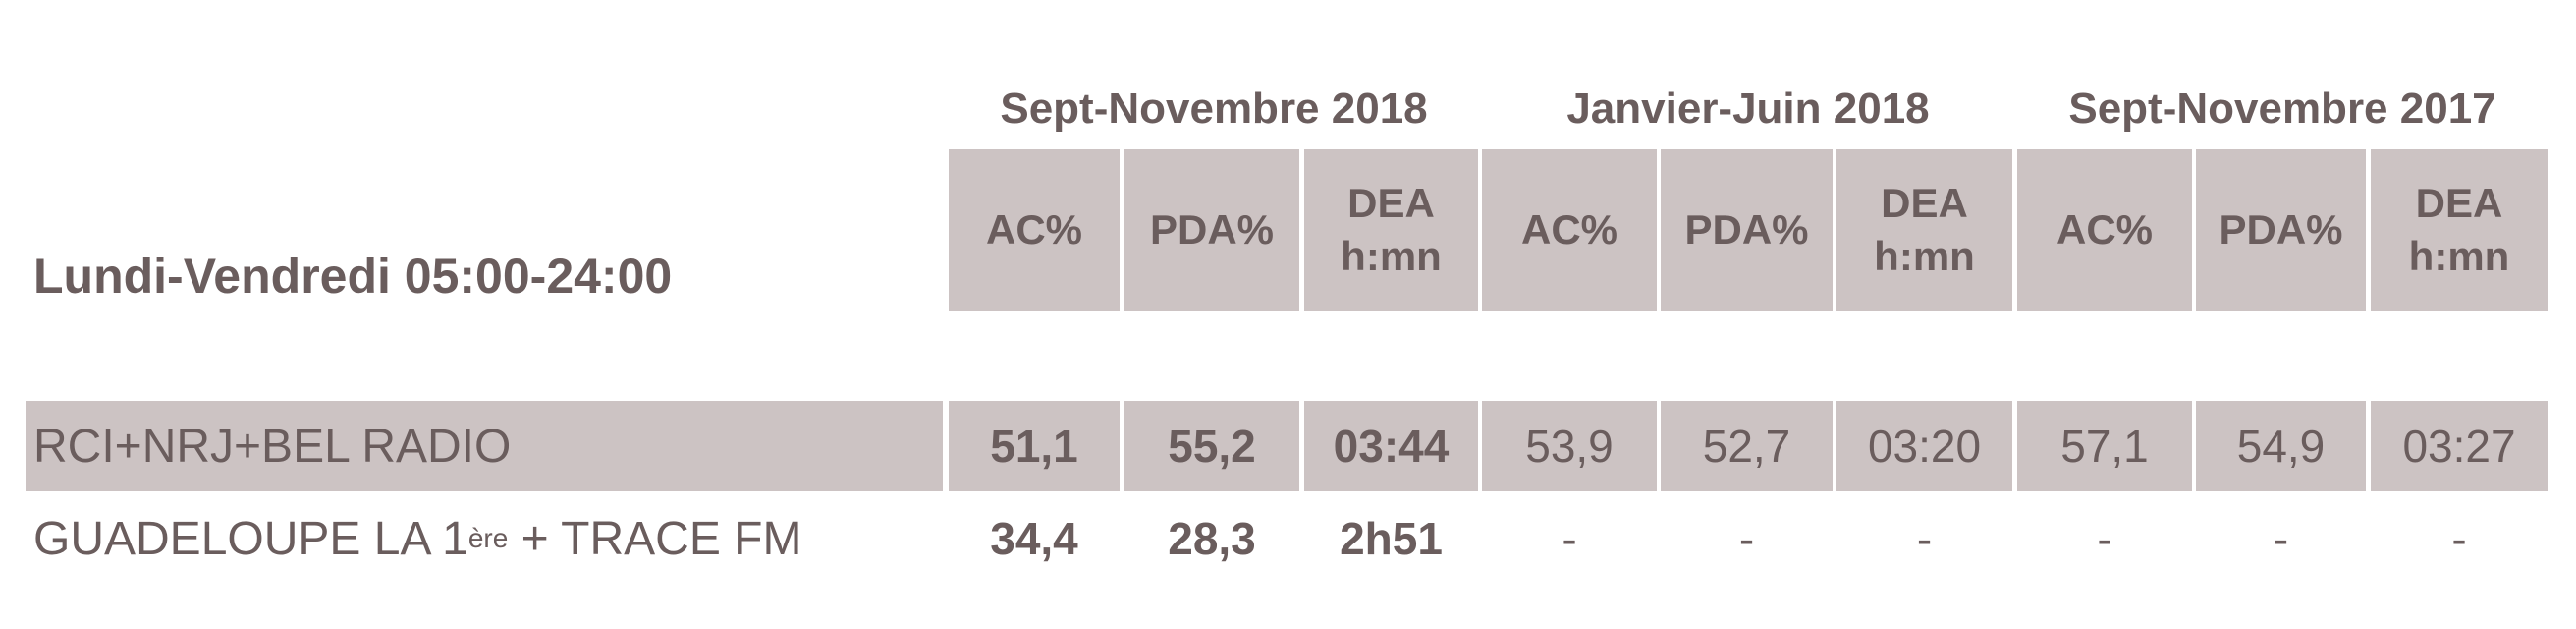 This screenshot has height=629, width=2576. Describe the element at coordinates (655, 538) in the screenshot. I see `row-label-suffix: + TRACE FM` at that location.